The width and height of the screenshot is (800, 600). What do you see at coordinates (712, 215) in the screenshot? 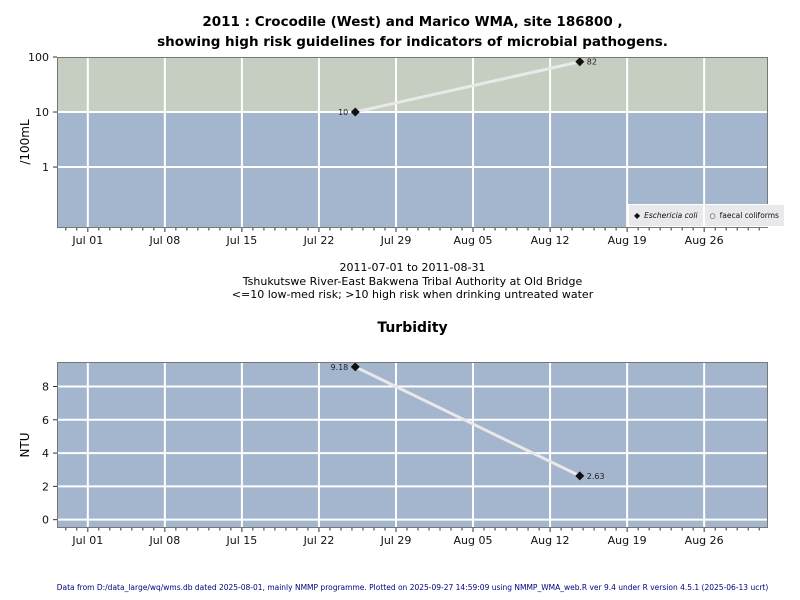
I see `open-circle-icon: ○` at bounding box center [712, 215].